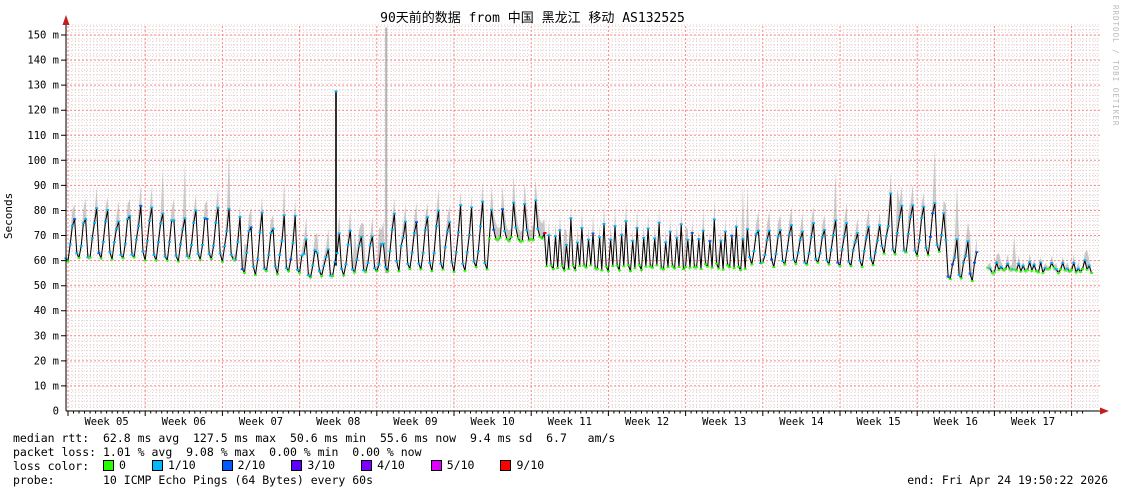  What do you see at coordinates (181, 465) in the screenshot?
I see `loss-level-label: 1/10` at bounding box center [181, 465].